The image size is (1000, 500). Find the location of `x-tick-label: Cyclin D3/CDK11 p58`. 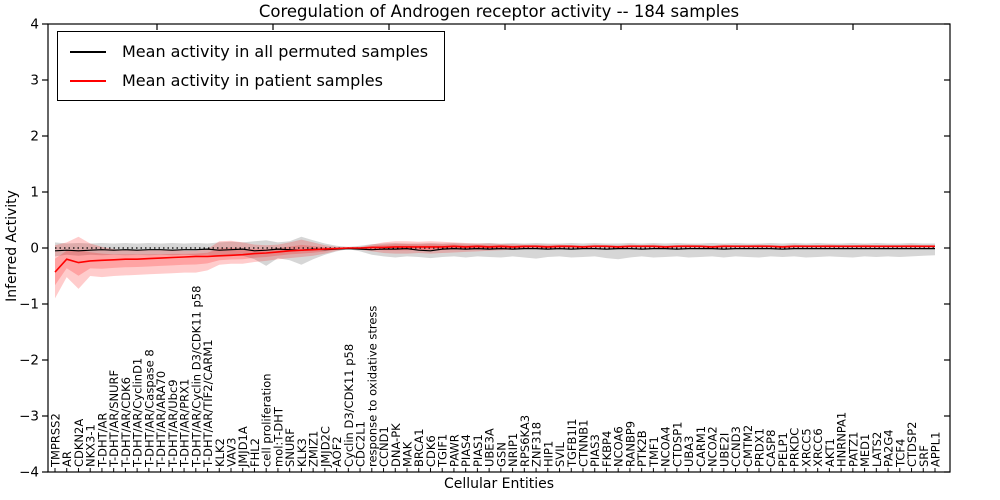

x-tick-label: Cyclin D3/CDK11 p58 is located at coordinates (349, 405).